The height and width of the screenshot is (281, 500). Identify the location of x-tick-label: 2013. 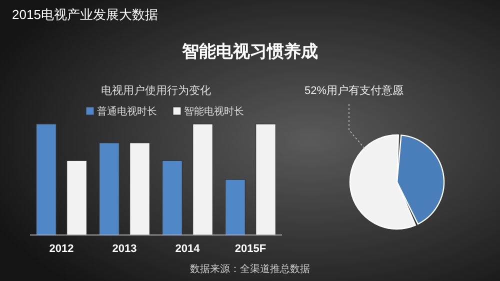
(124, 248).